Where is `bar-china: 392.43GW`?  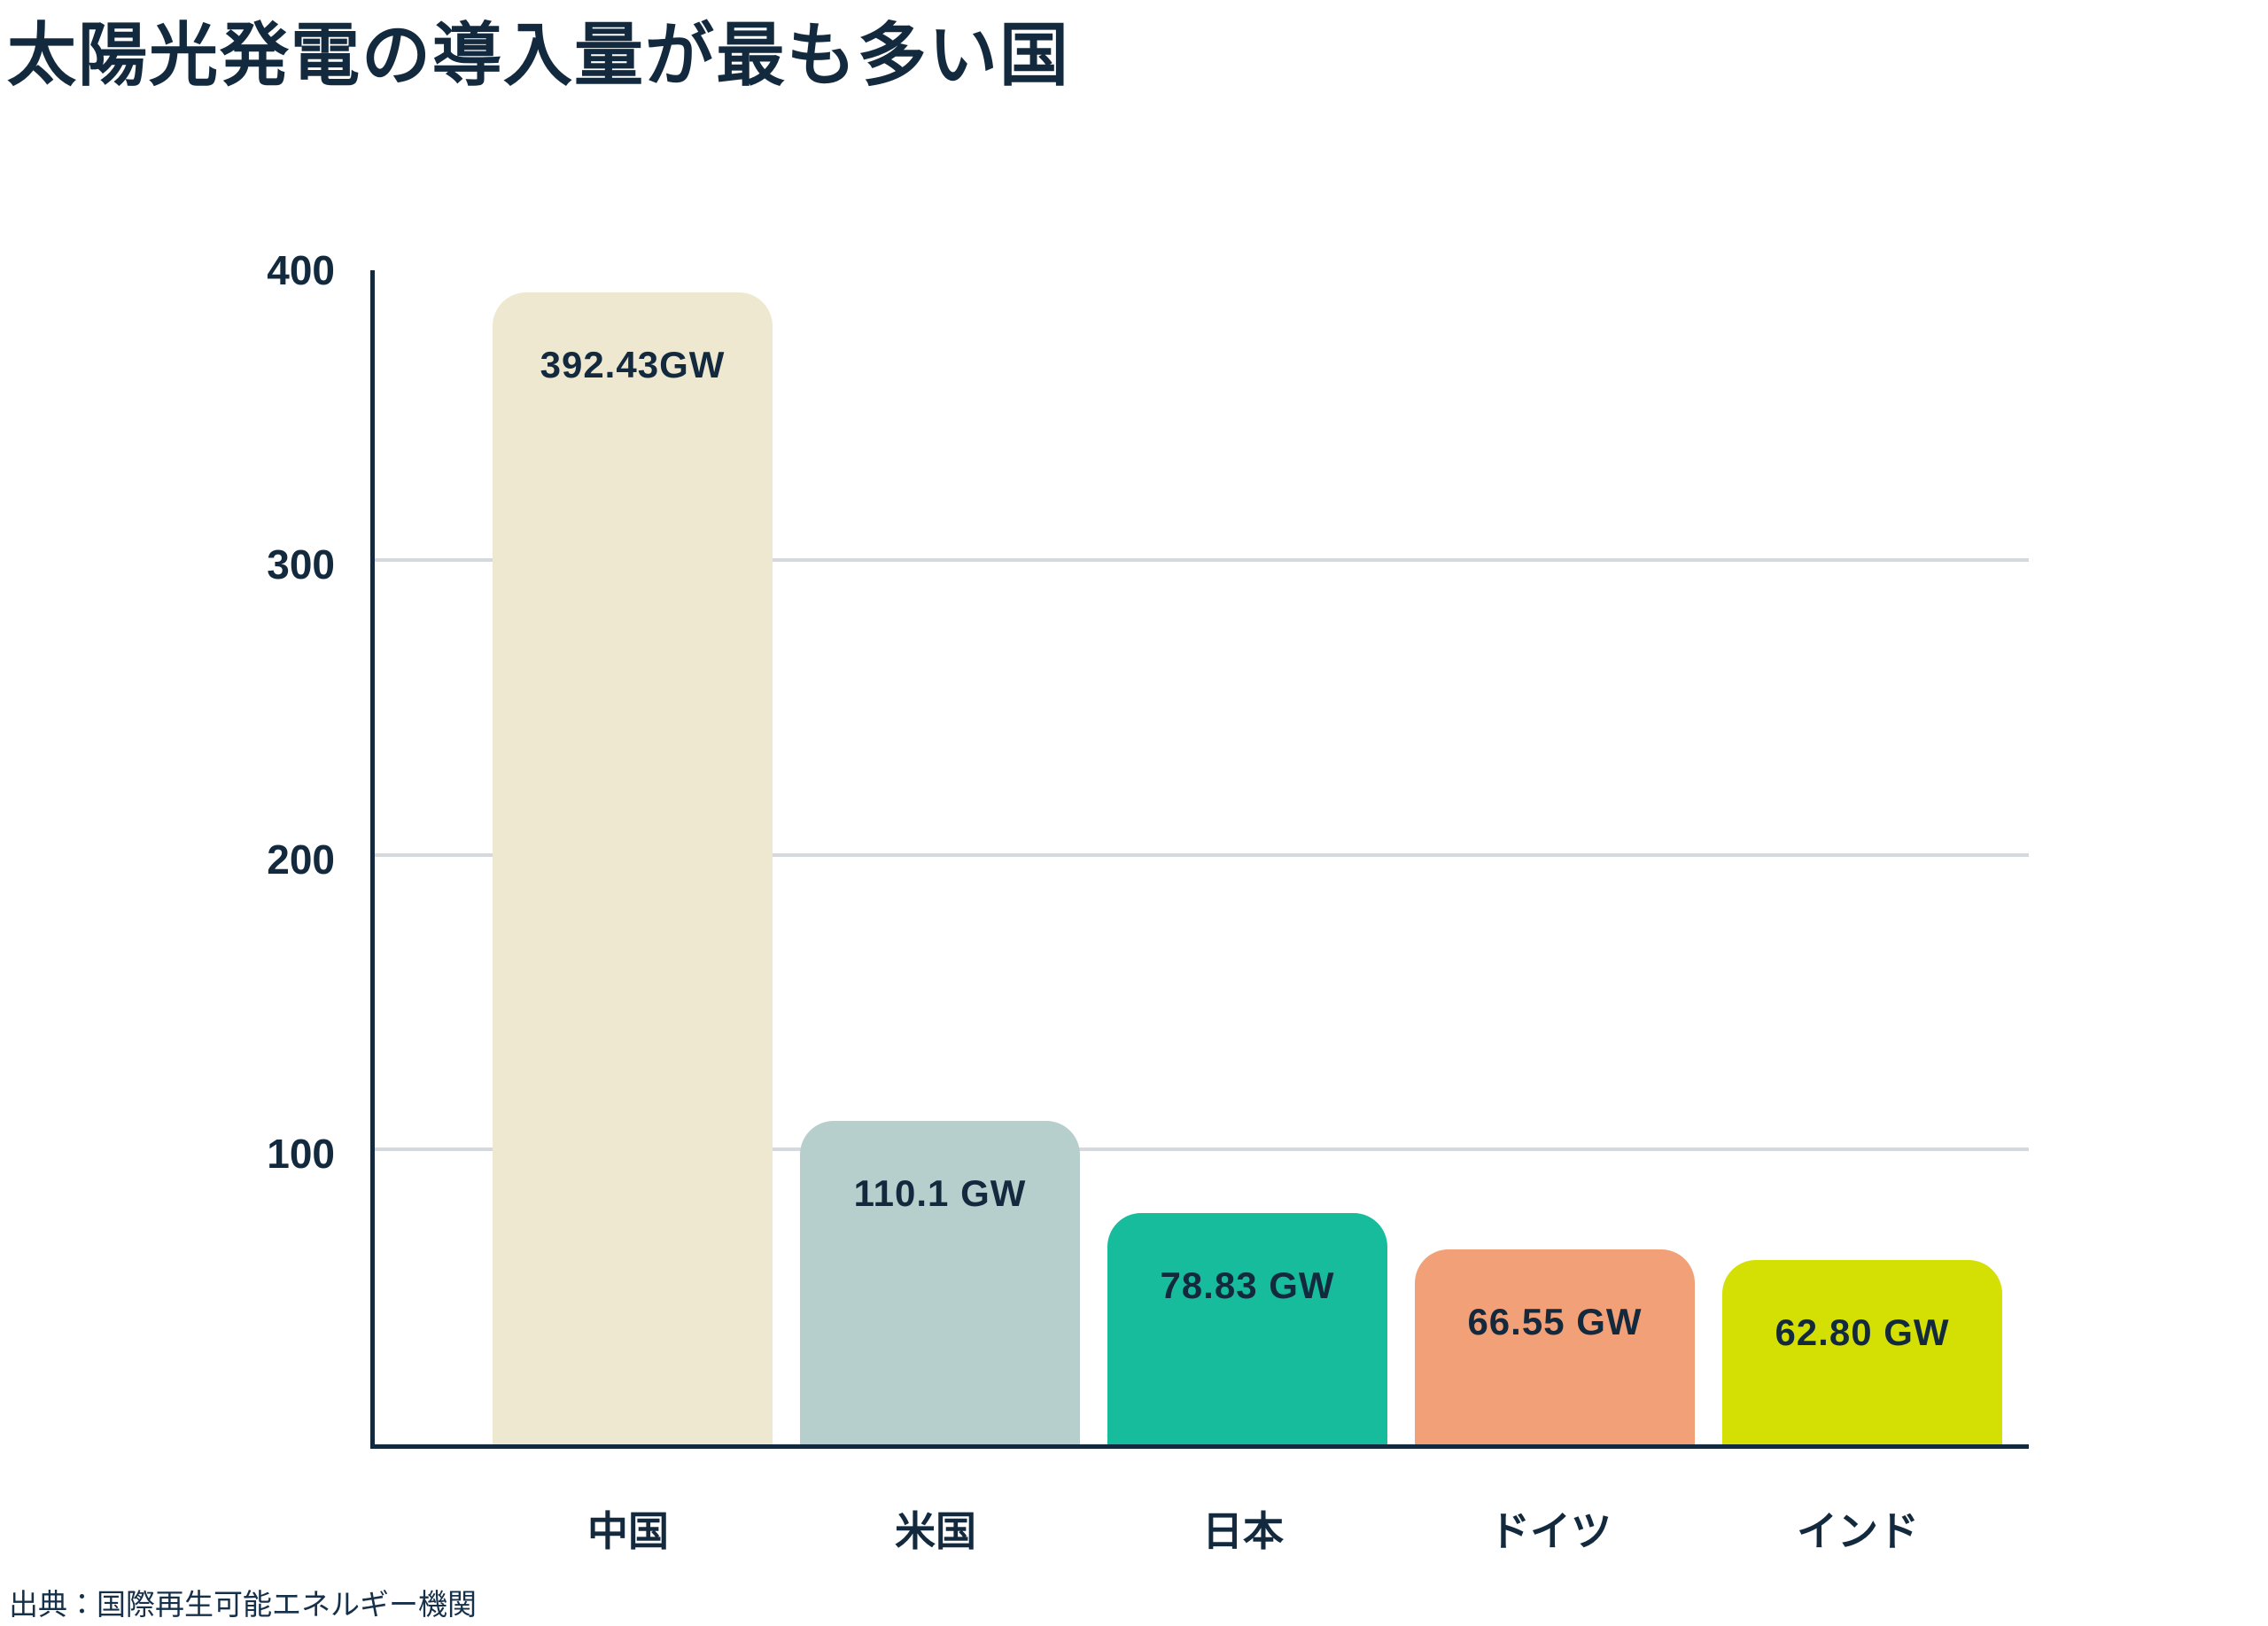
bar-china: 392.43GW is located at coordinates (633, 868).